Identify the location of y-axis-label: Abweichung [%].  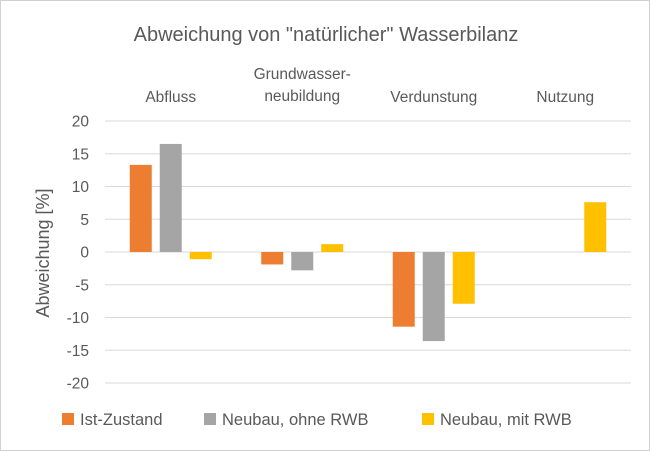
(43, 252).